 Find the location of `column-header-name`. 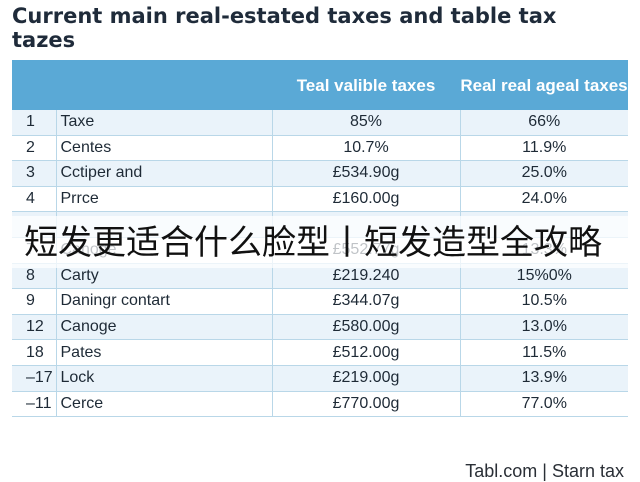

column-header-name is located at coordinates (164, 85).